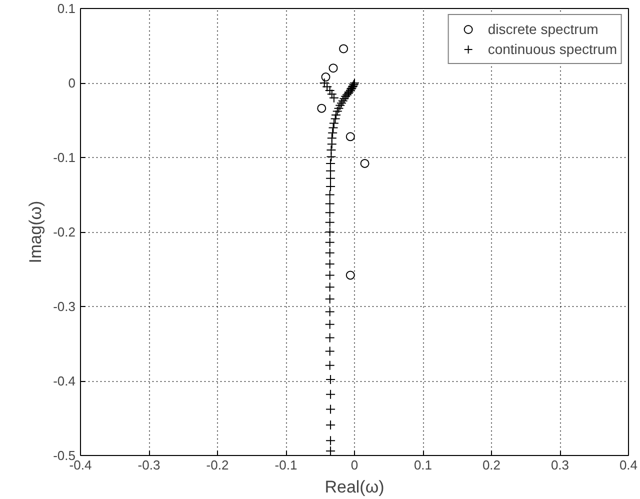 This screenshot has height=499, width=640. What do you see at coordinates (354, 465) in the screenshot?
I see `x-tick-label: 0` at bounding box center [354, 465].